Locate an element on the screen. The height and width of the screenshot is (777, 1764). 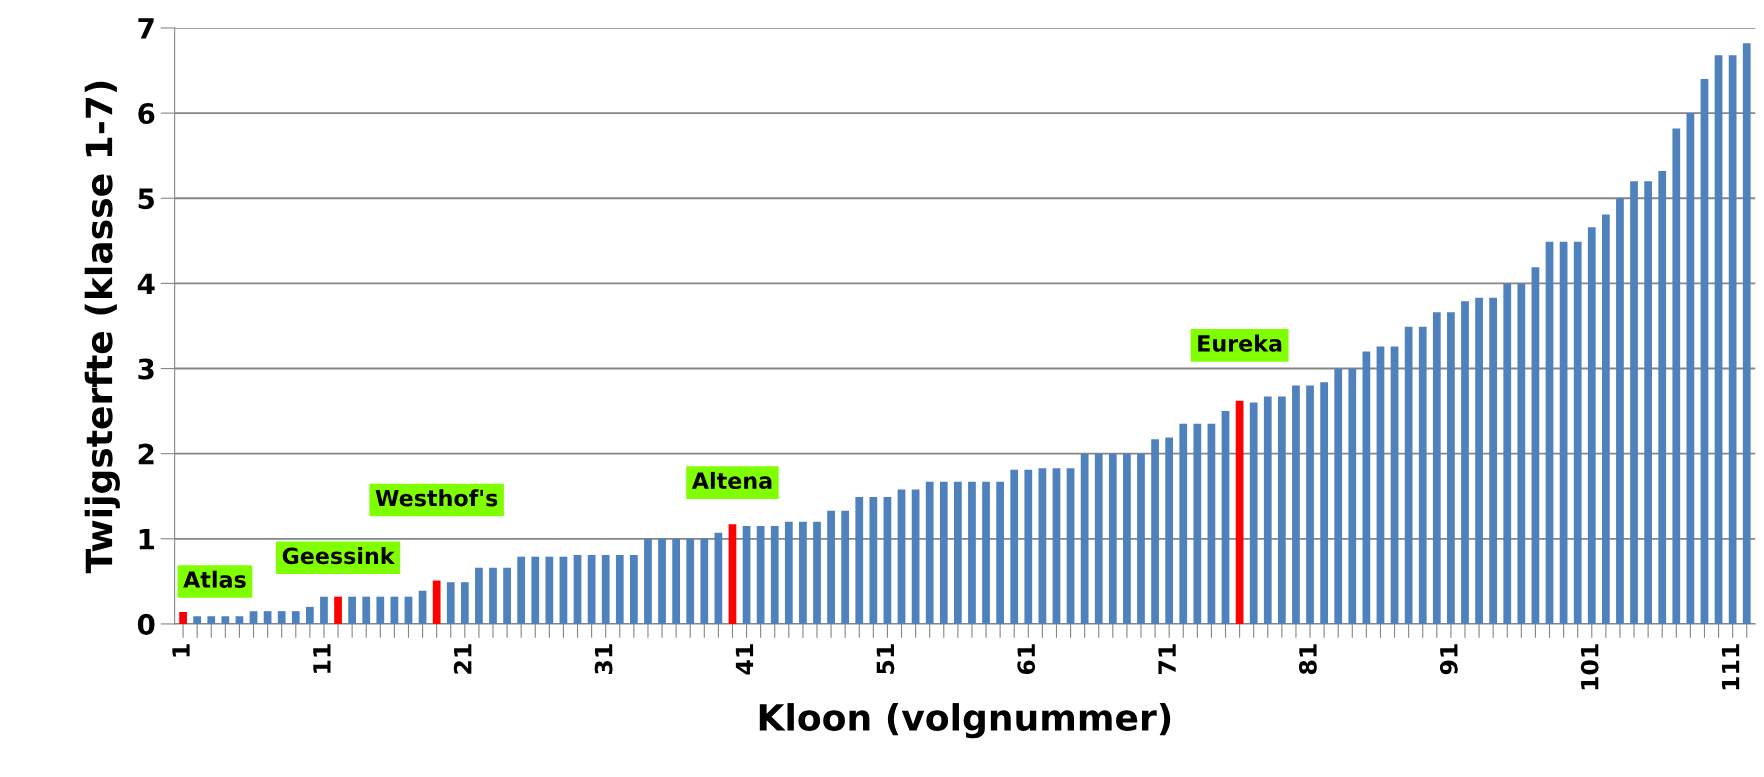
y-tick-label: 2 is located at coordinates (146, 454).